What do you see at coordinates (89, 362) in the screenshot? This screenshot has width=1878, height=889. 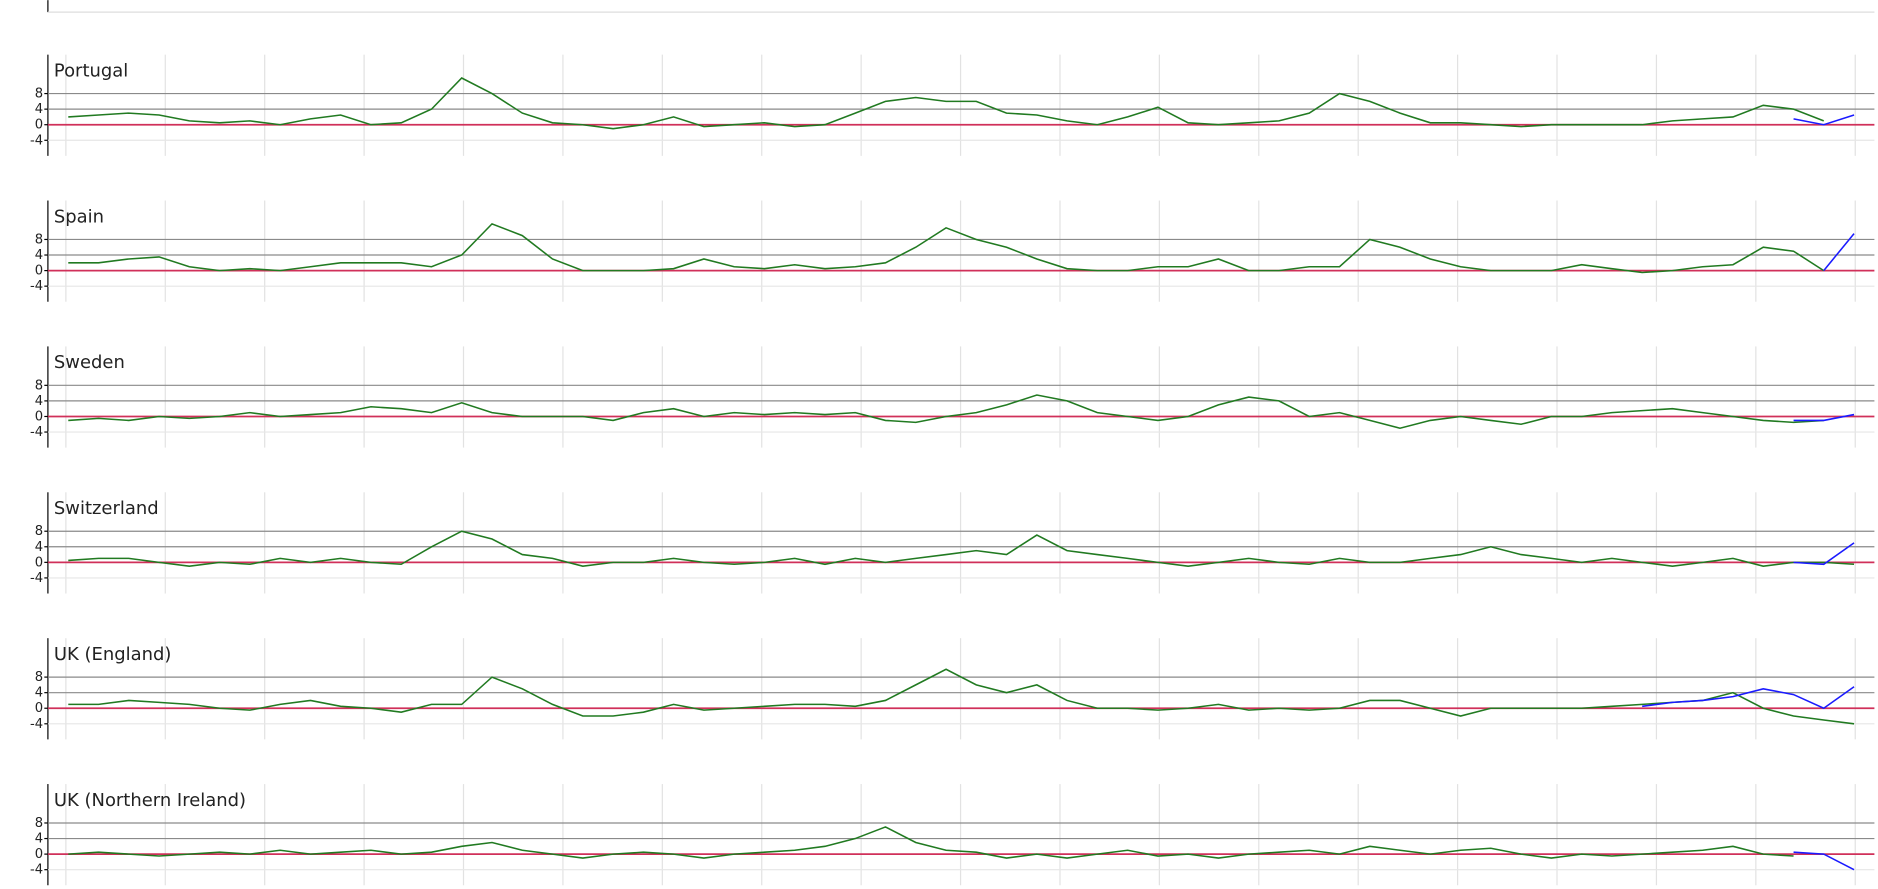 I see `panel-title: Sweden` at bounding box center [89, 362].